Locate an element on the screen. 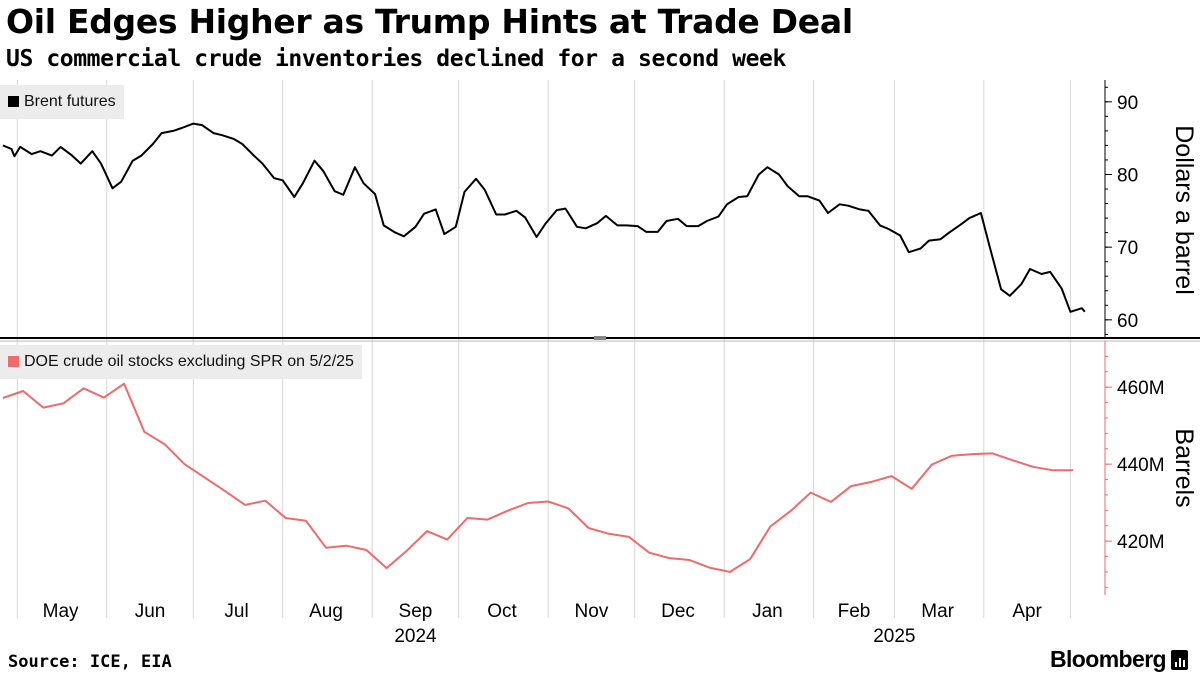  x-tick-label-aug: Aug is located at coordinates (326, 611).